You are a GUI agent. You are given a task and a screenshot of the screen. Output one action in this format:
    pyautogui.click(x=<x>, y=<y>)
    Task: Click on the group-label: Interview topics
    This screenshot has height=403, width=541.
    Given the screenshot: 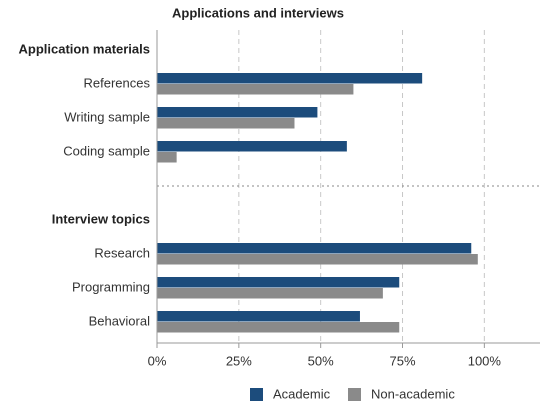 What is the action you would take?
    pyautogui.click(x=101, y=218)
    